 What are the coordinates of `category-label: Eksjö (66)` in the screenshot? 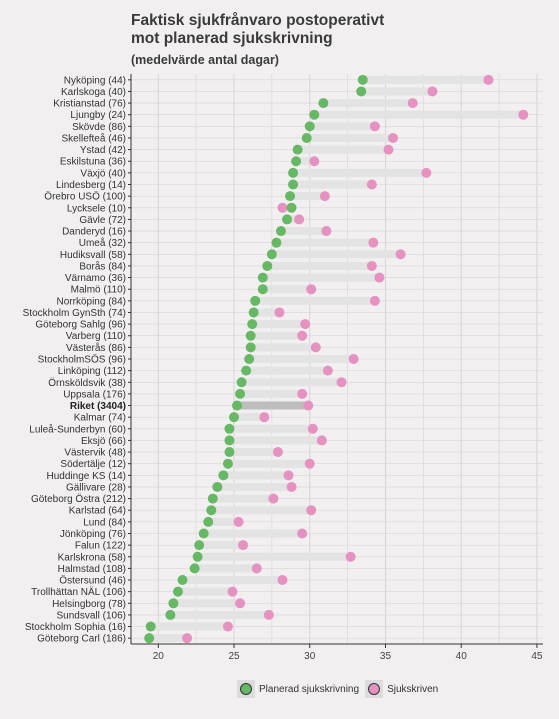 It's located at (103, 441).